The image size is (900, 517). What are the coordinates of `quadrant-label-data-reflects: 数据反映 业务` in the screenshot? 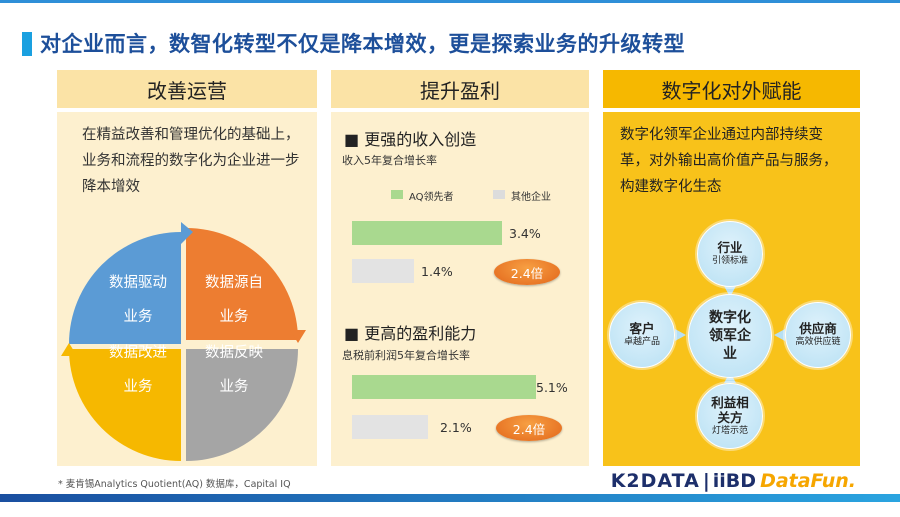 It's located at (234, 370).